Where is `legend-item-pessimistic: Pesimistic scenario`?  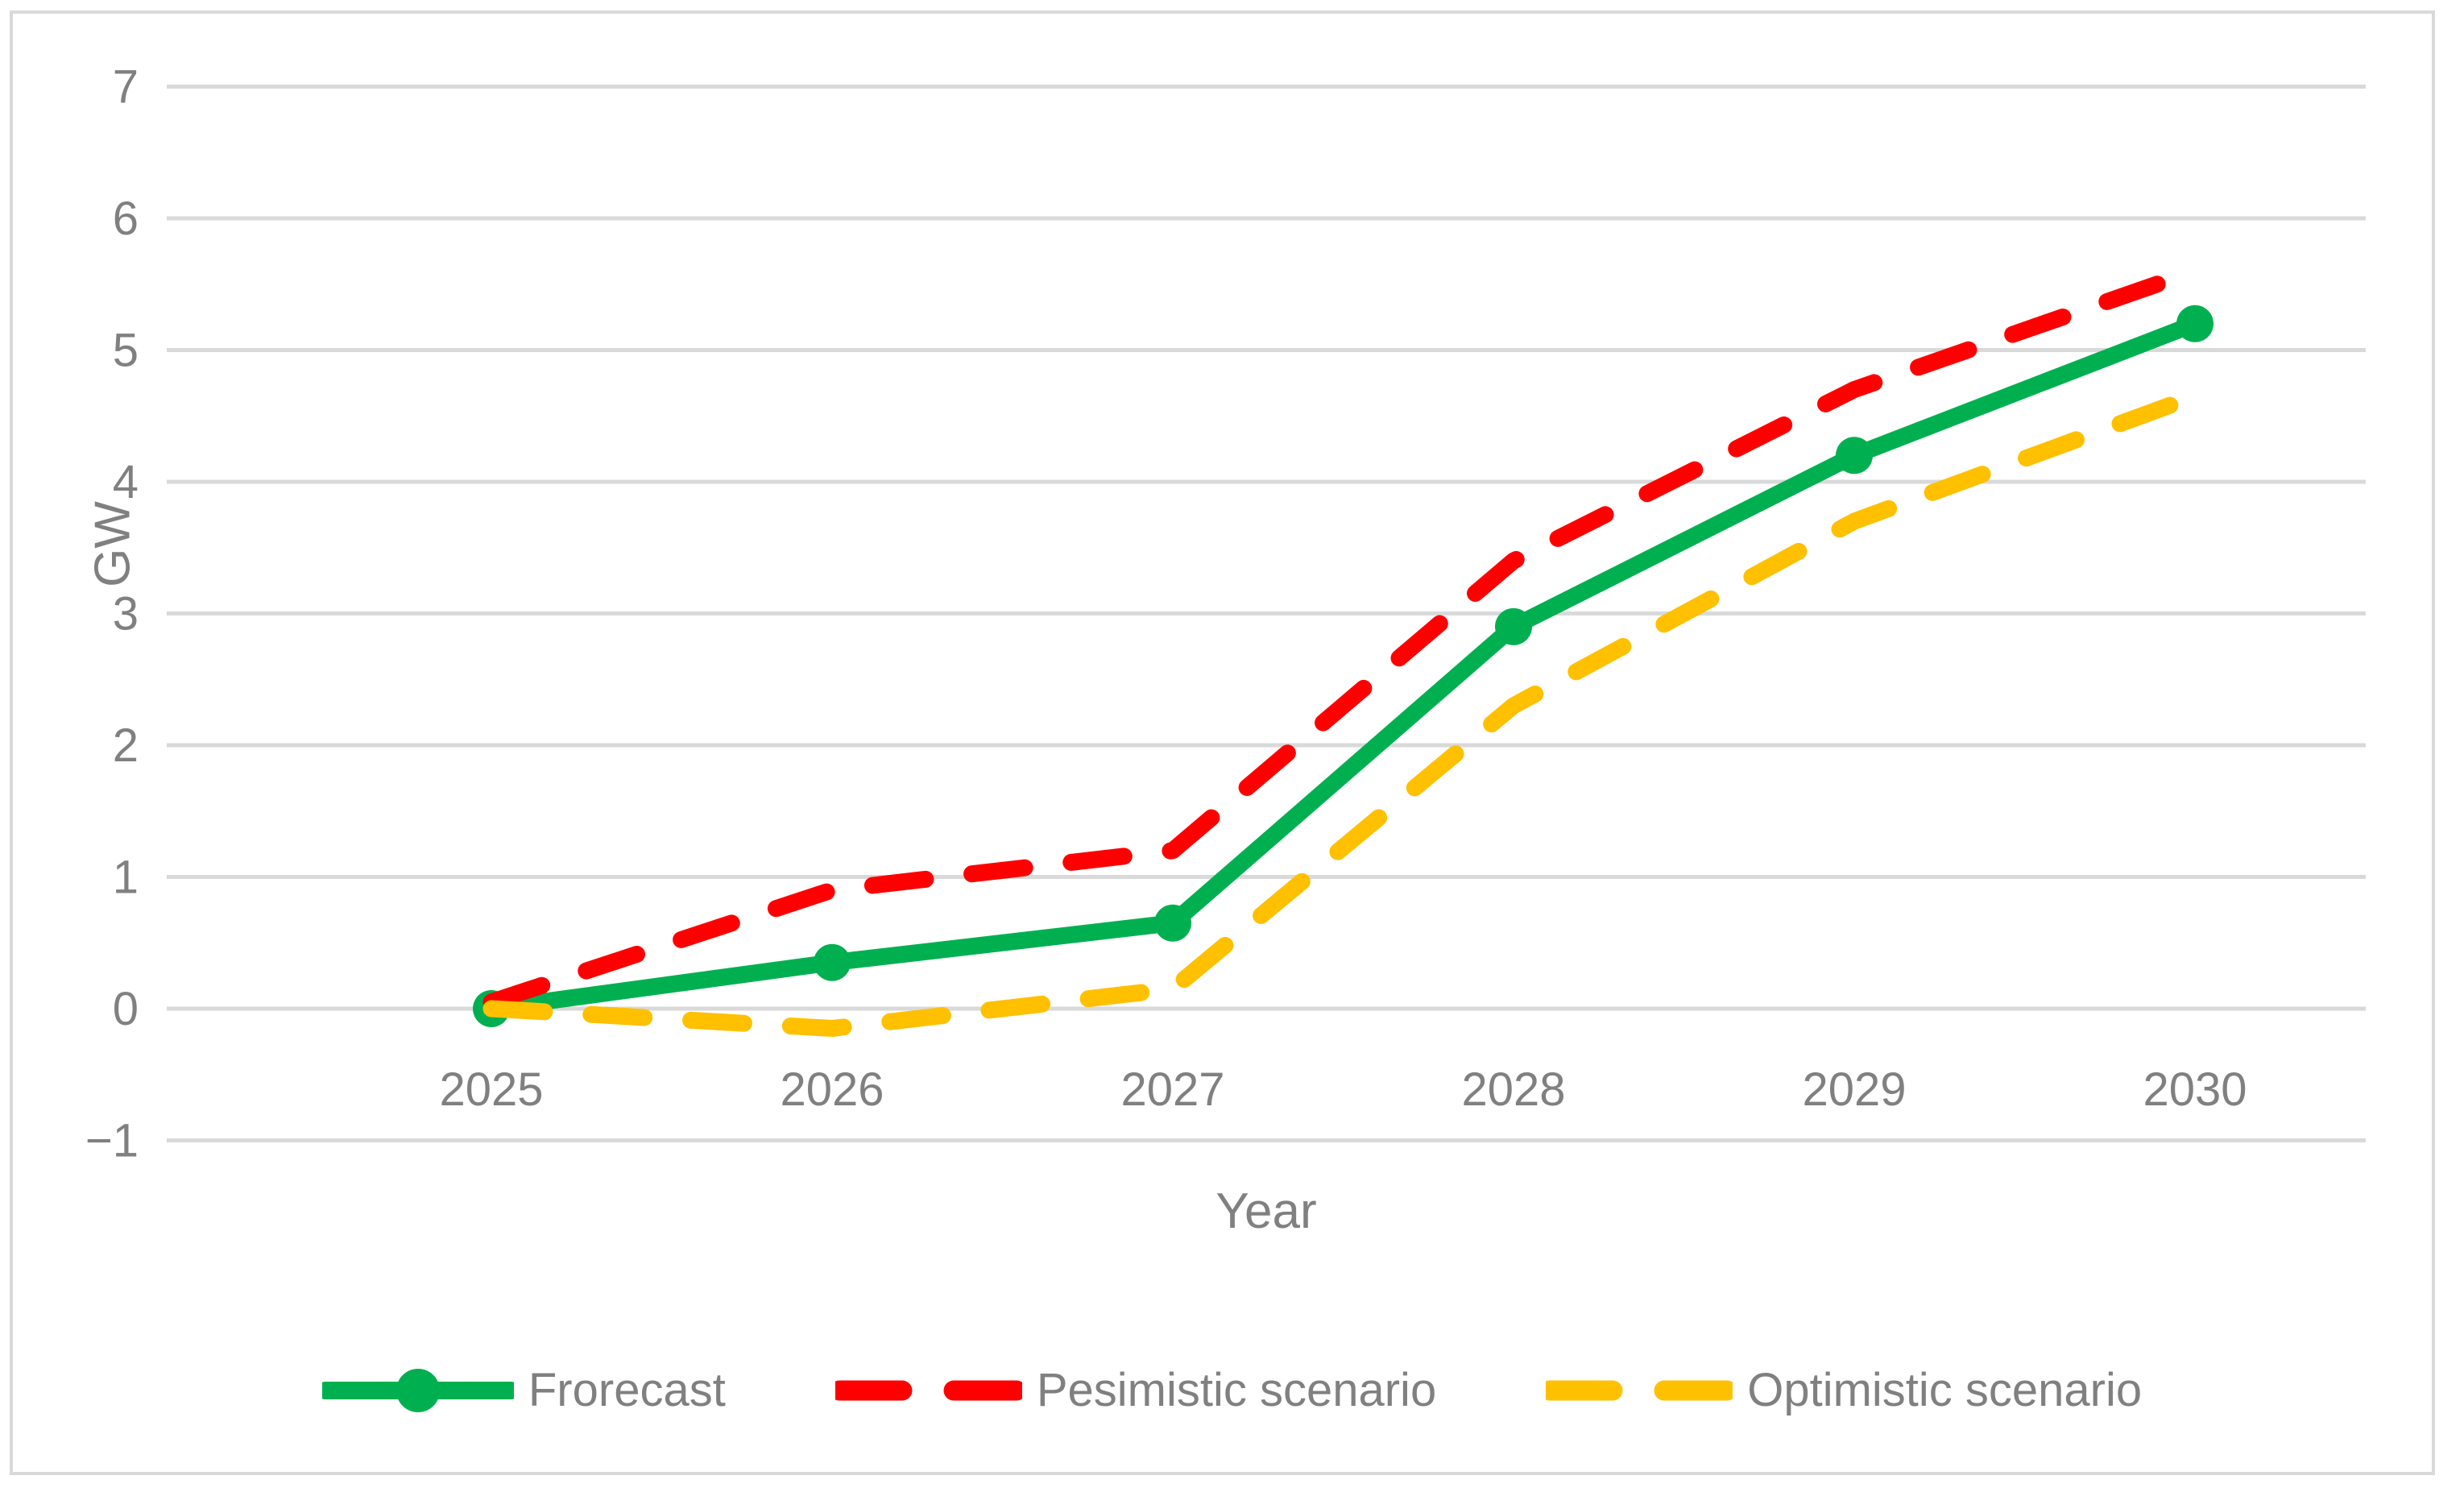 legend-item-pessimistic: Pesimistic scenario is located at coordinates (1135, 1390).